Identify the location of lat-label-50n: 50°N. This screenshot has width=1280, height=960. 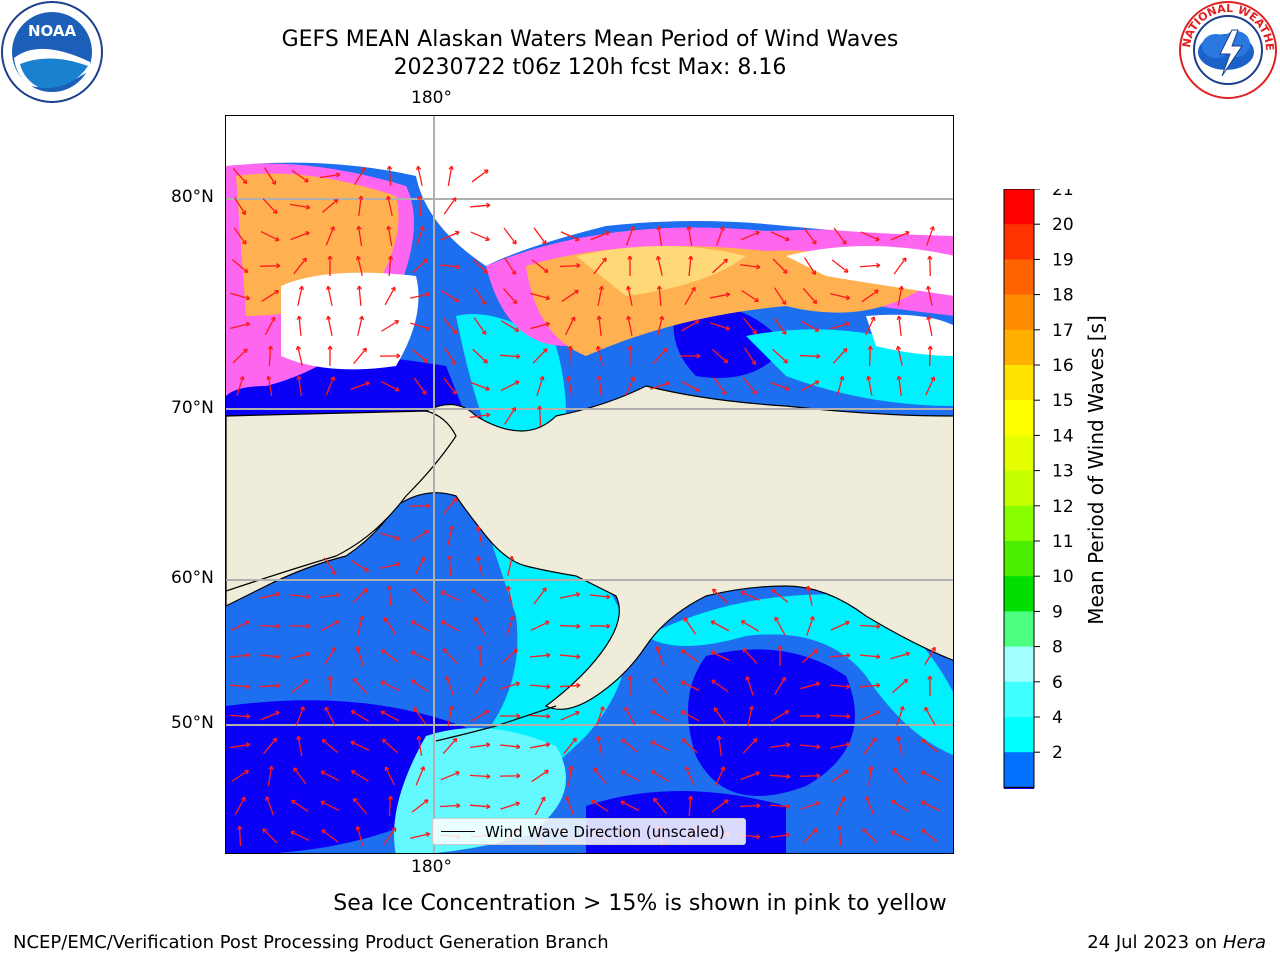
(192, 723).